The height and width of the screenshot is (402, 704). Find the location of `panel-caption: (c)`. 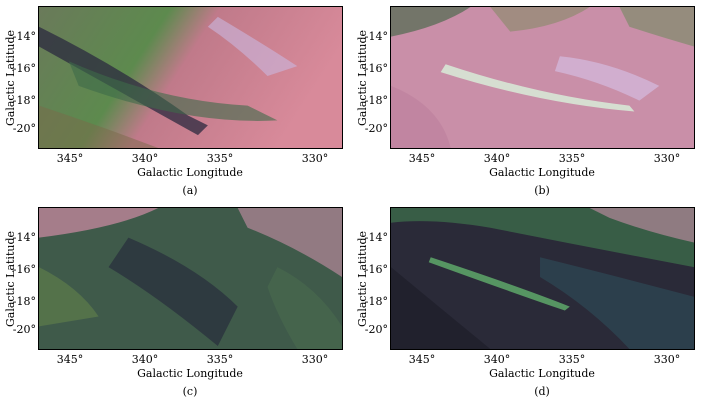

panel-caption: (c) is located at coordinates (190, 391).